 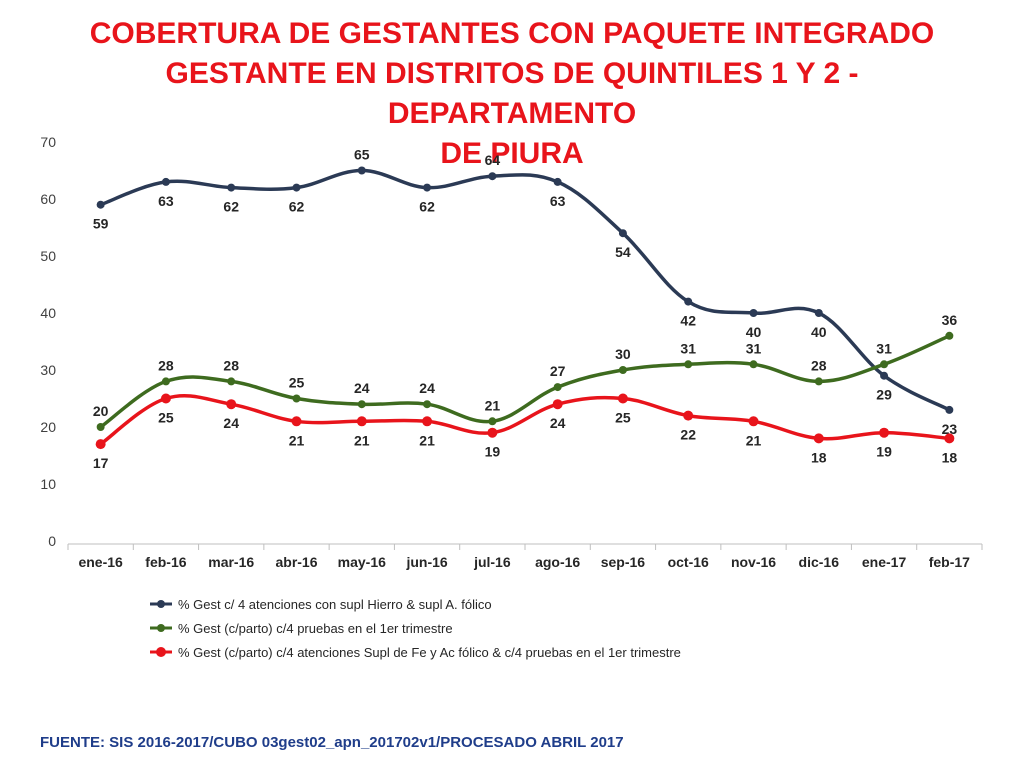 I want to click on x-tick-label: feb-17, so click(x=949, y=562).